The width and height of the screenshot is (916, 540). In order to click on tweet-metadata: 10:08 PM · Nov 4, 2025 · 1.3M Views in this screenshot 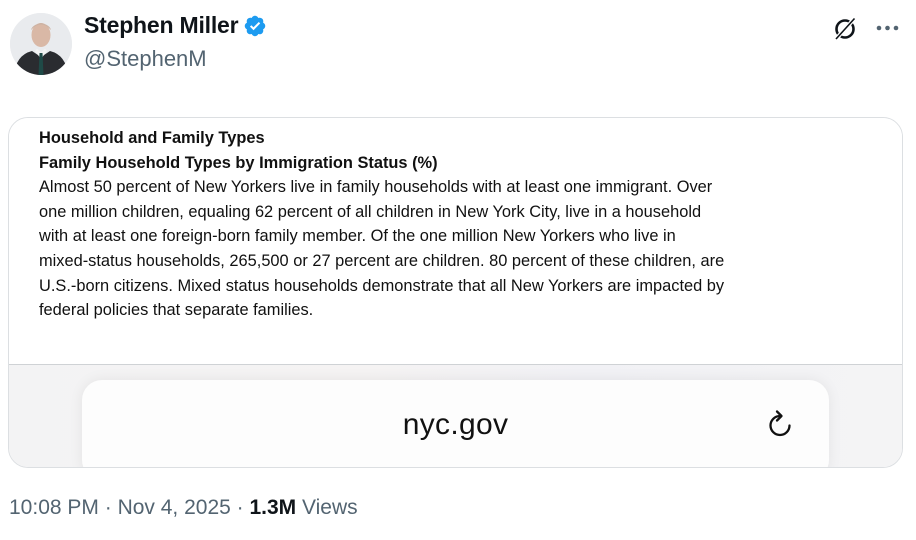, I will do `click(183, 508)`.